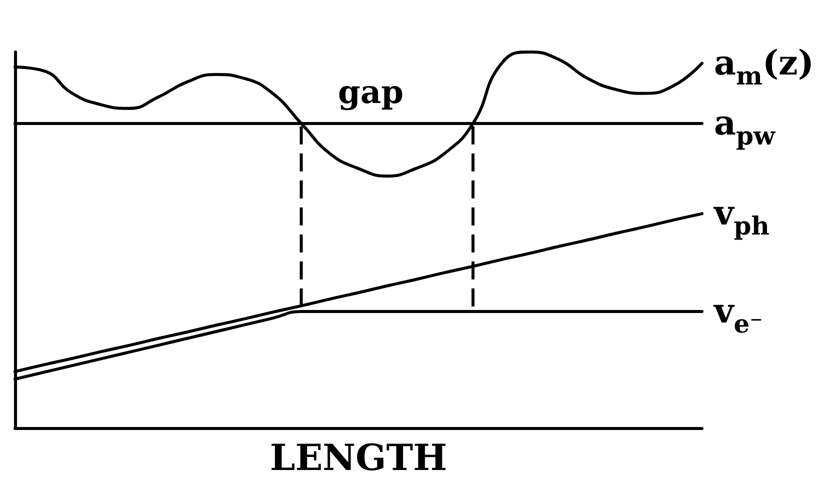 The image size is (836, 489). What do you see at coordinates (371, 92) in the screenshot?
I see `annotation: gap` at bounding box center [371, 92].